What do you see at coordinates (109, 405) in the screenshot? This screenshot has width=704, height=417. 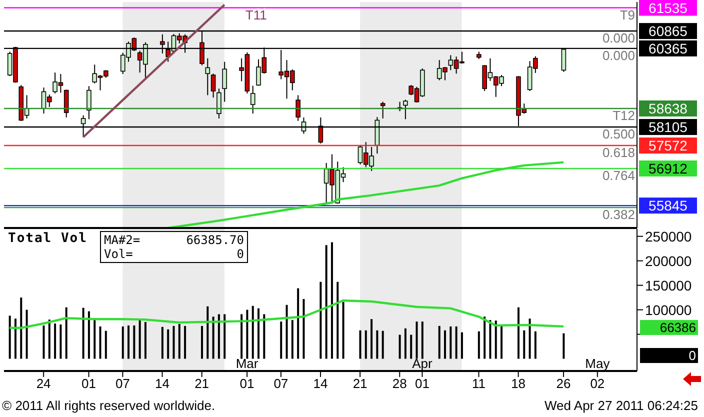 I see `text: © 2011 All rights reserved worldwide.` at bounding box center [109, 405].